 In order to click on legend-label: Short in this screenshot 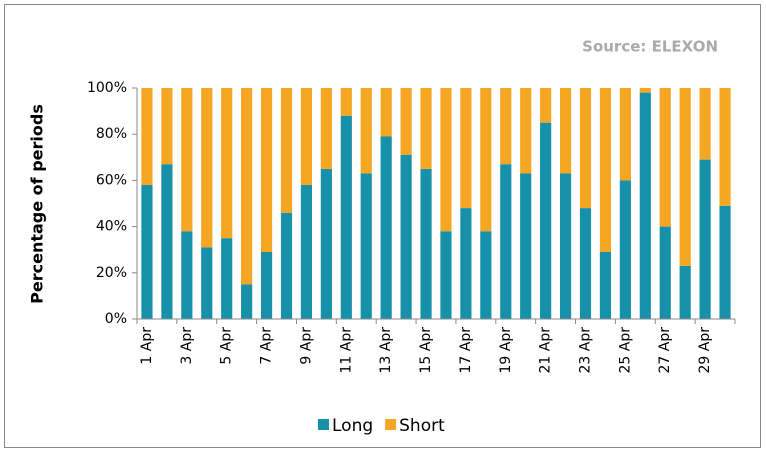, I will do `click(422, 426)`.